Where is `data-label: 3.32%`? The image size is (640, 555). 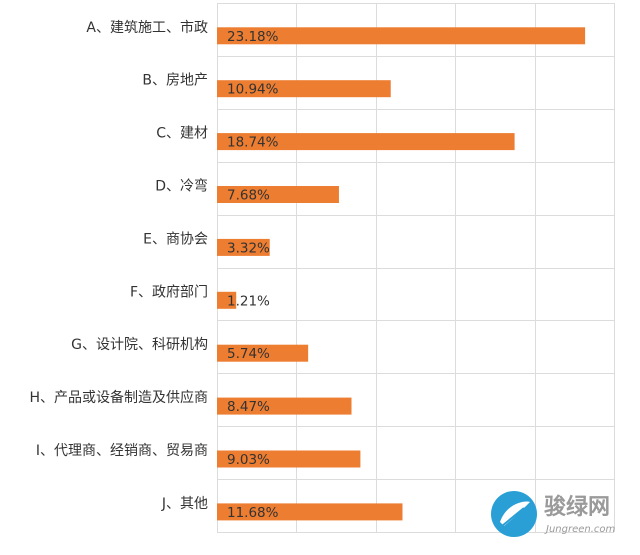
data-label: 3.32% is located at coordinates (248, 248).